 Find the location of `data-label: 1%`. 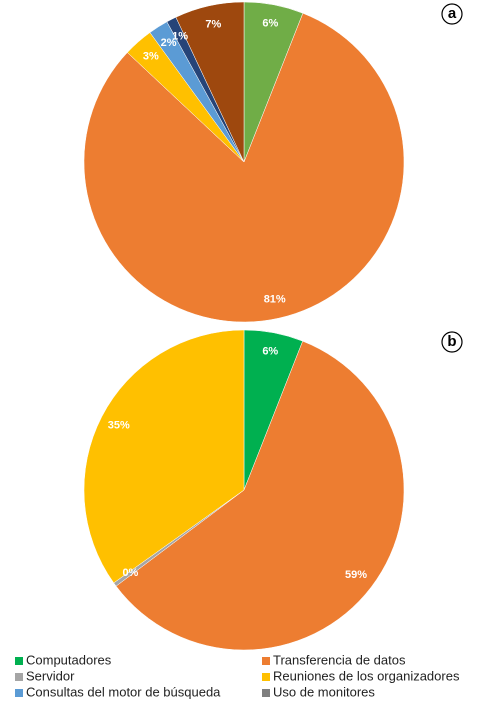

data-label: 1% is located at coordinates (180, 36).